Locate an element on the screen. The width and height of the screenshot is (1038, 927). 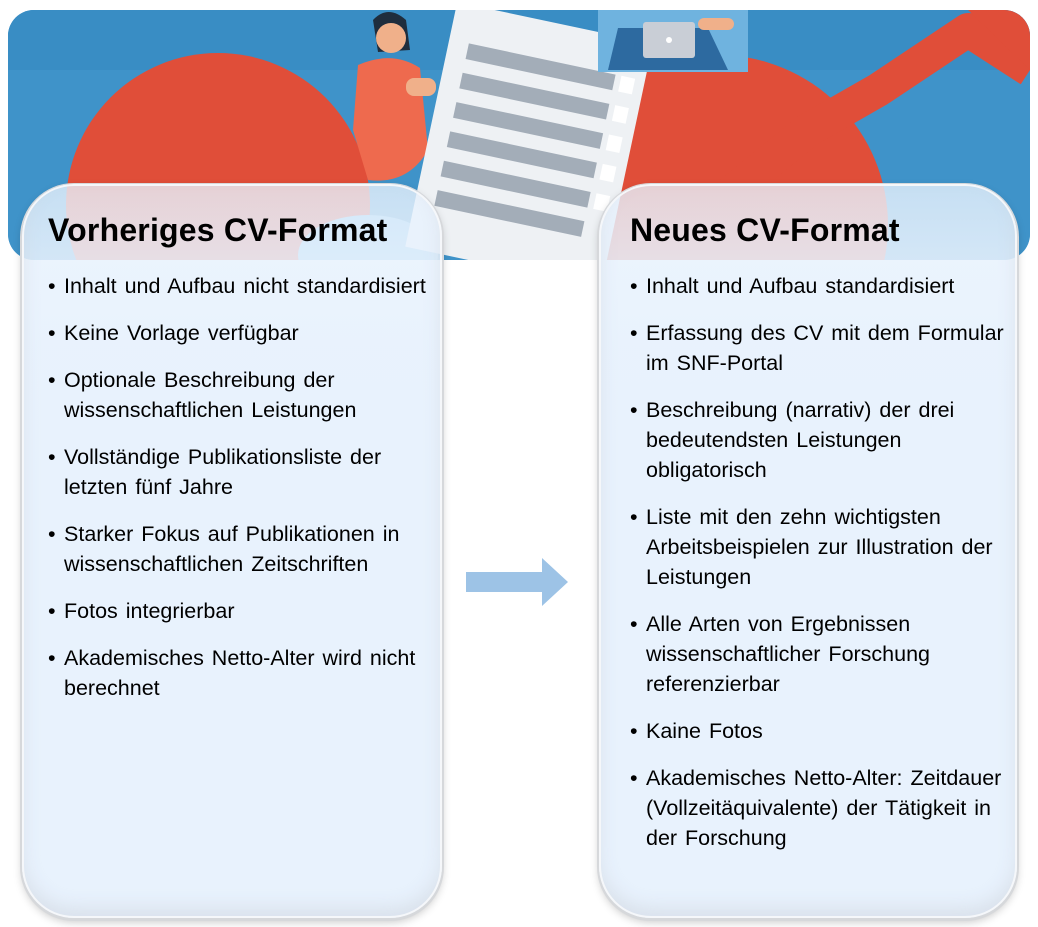
list-item: Keine Vorlage verfügbar is located at coordinates (239, 333).